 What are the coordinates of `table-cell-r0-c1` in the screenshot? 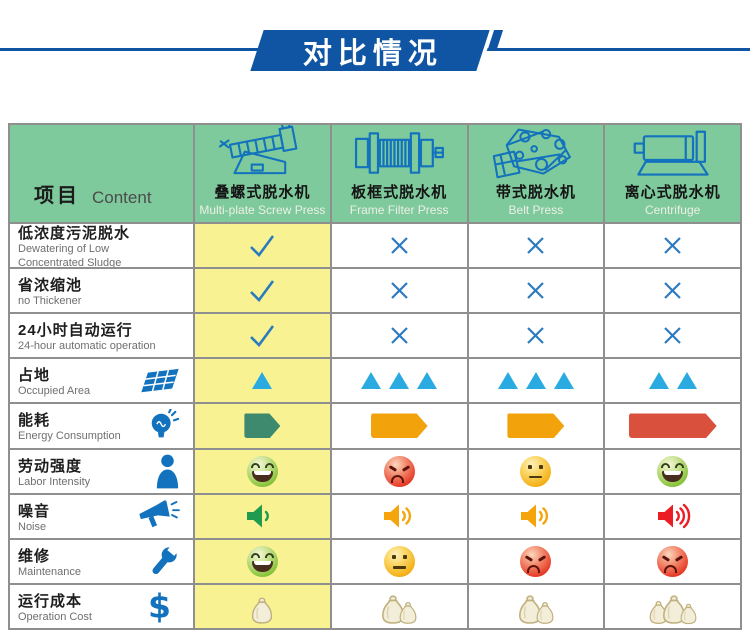 It's located at (399, 246).